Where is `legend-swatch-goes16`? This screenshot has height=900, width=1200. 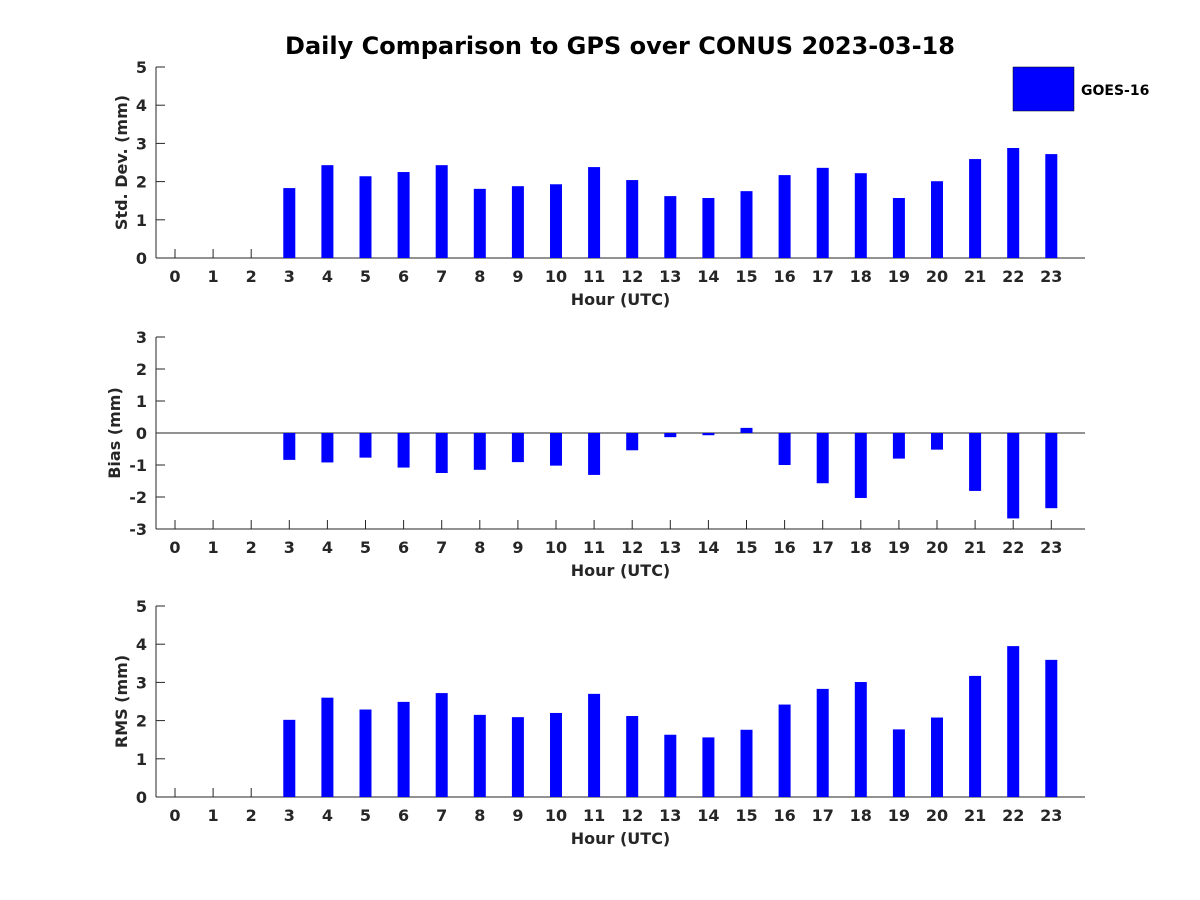 legend-swatch-goes16 is located at coordinates (1043, 89).